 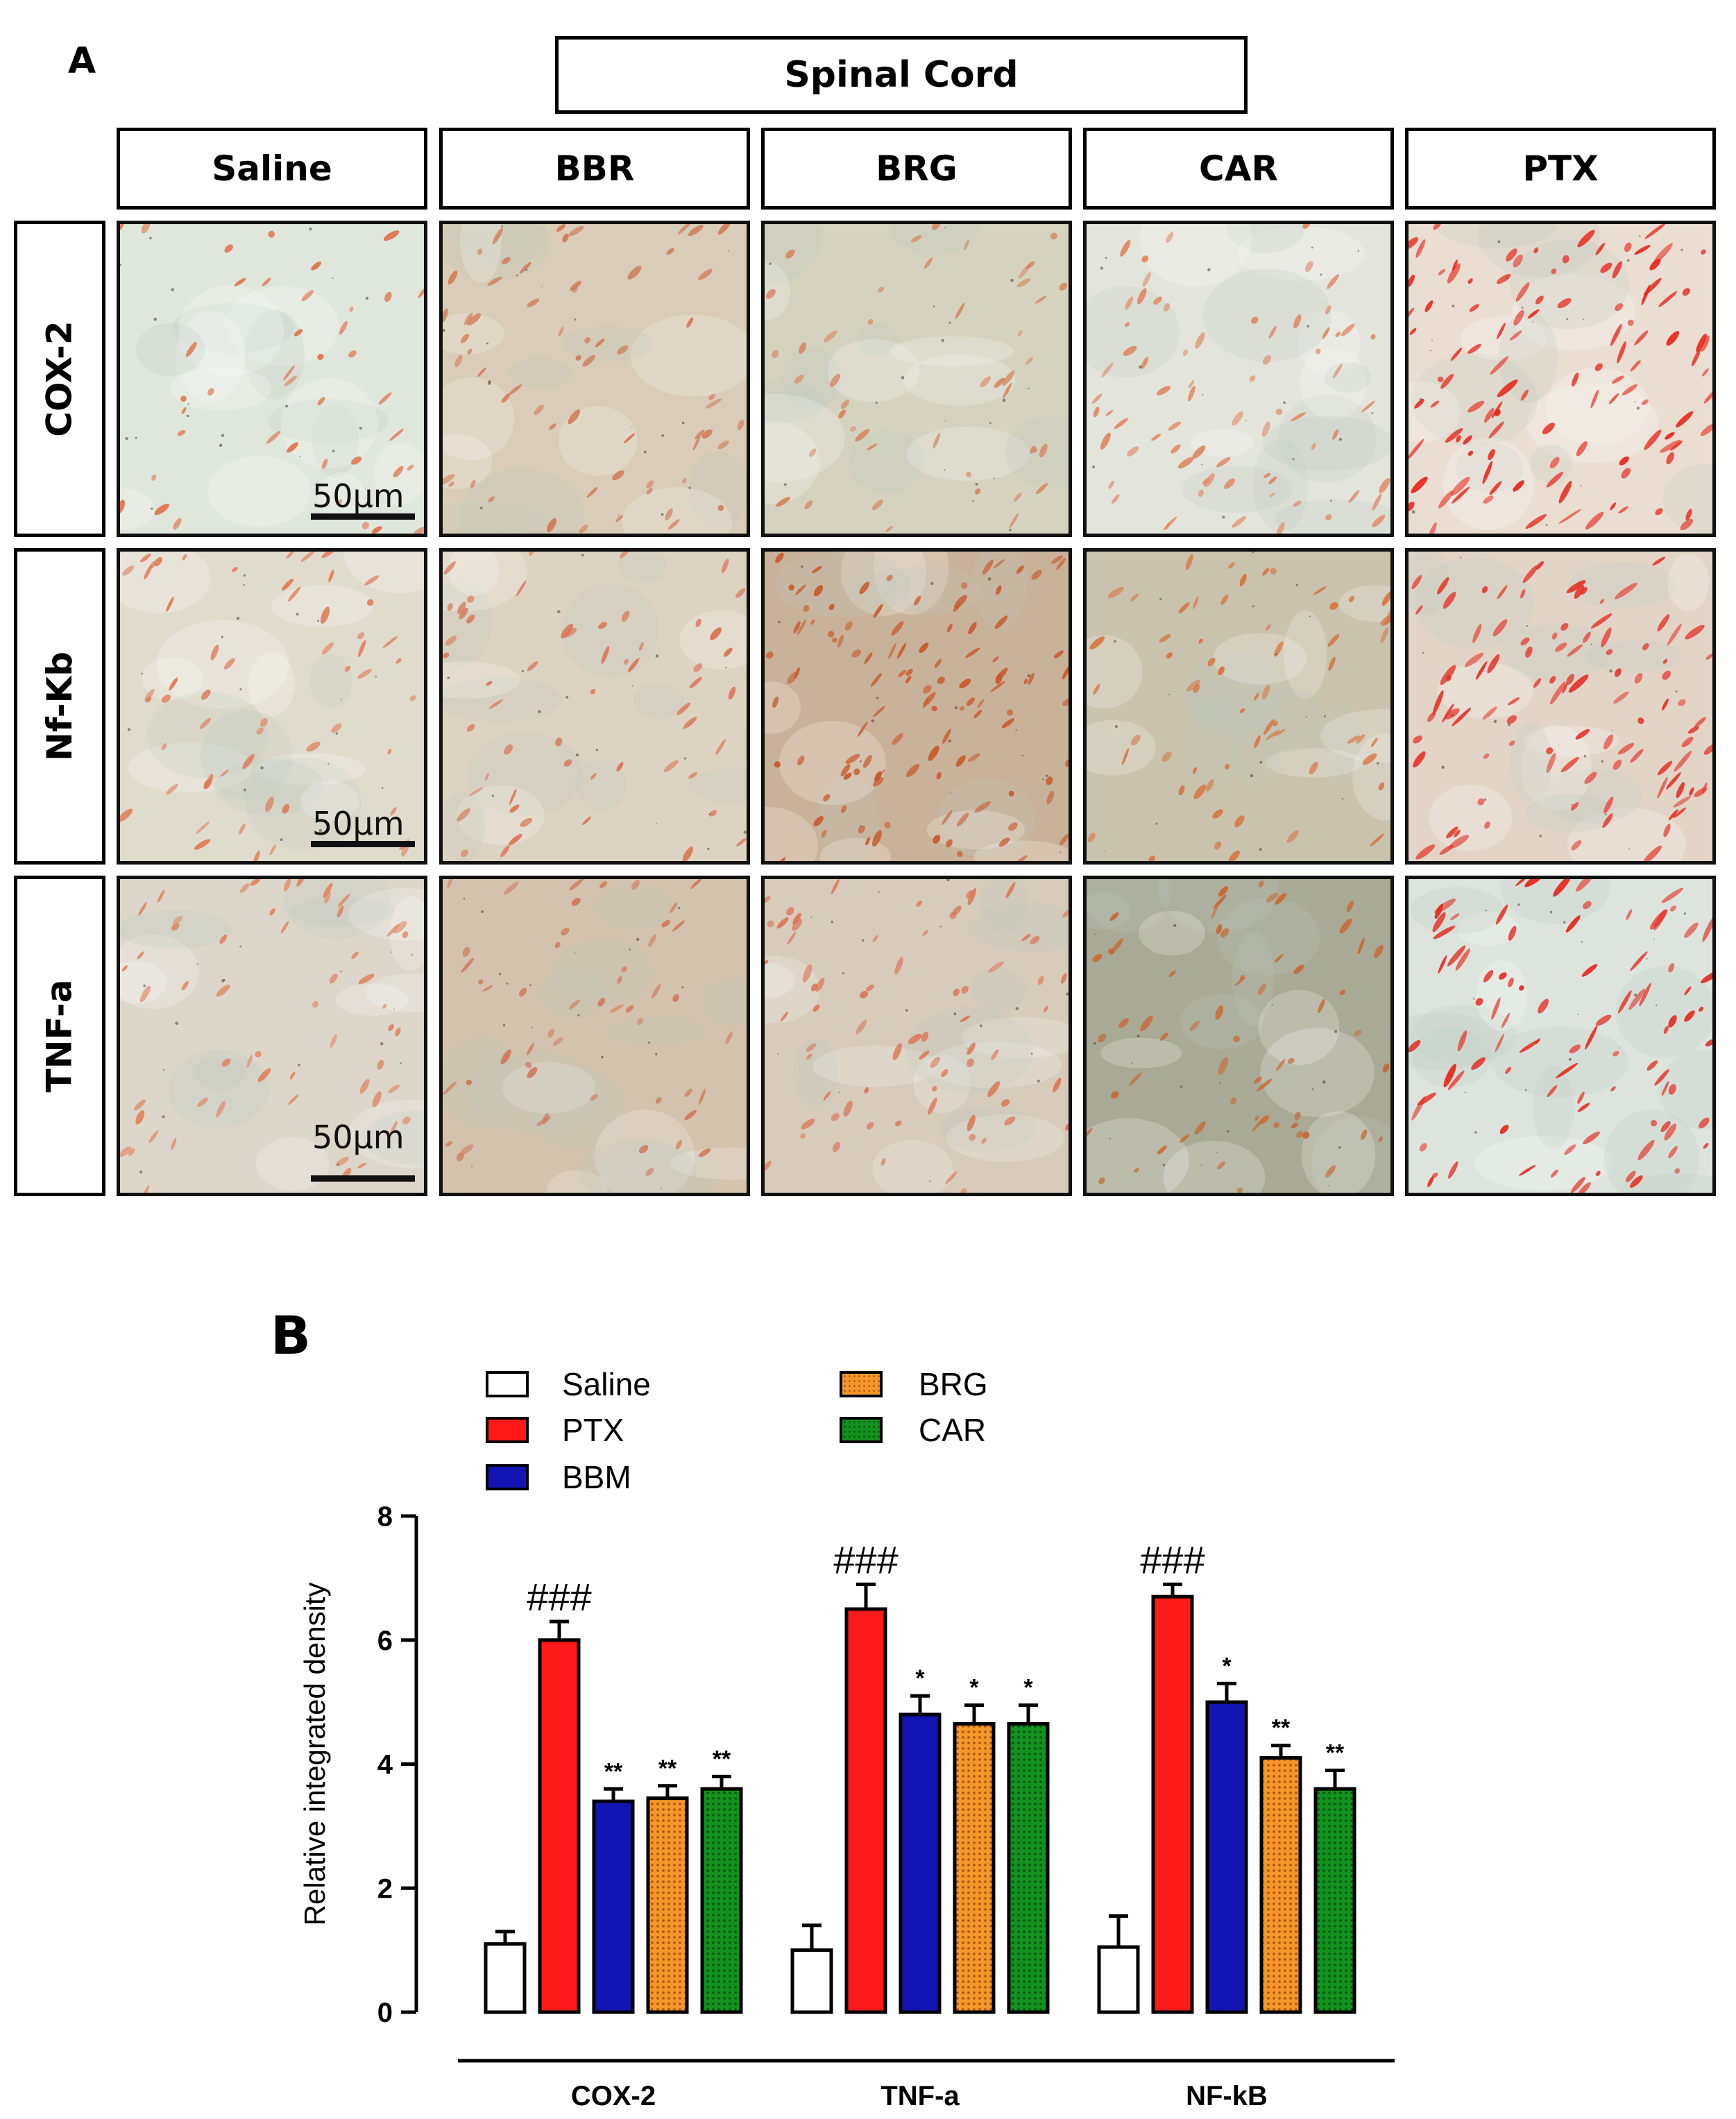 I want to click on significance-brg-tnf-a: *, so click(x=974, y=1688).